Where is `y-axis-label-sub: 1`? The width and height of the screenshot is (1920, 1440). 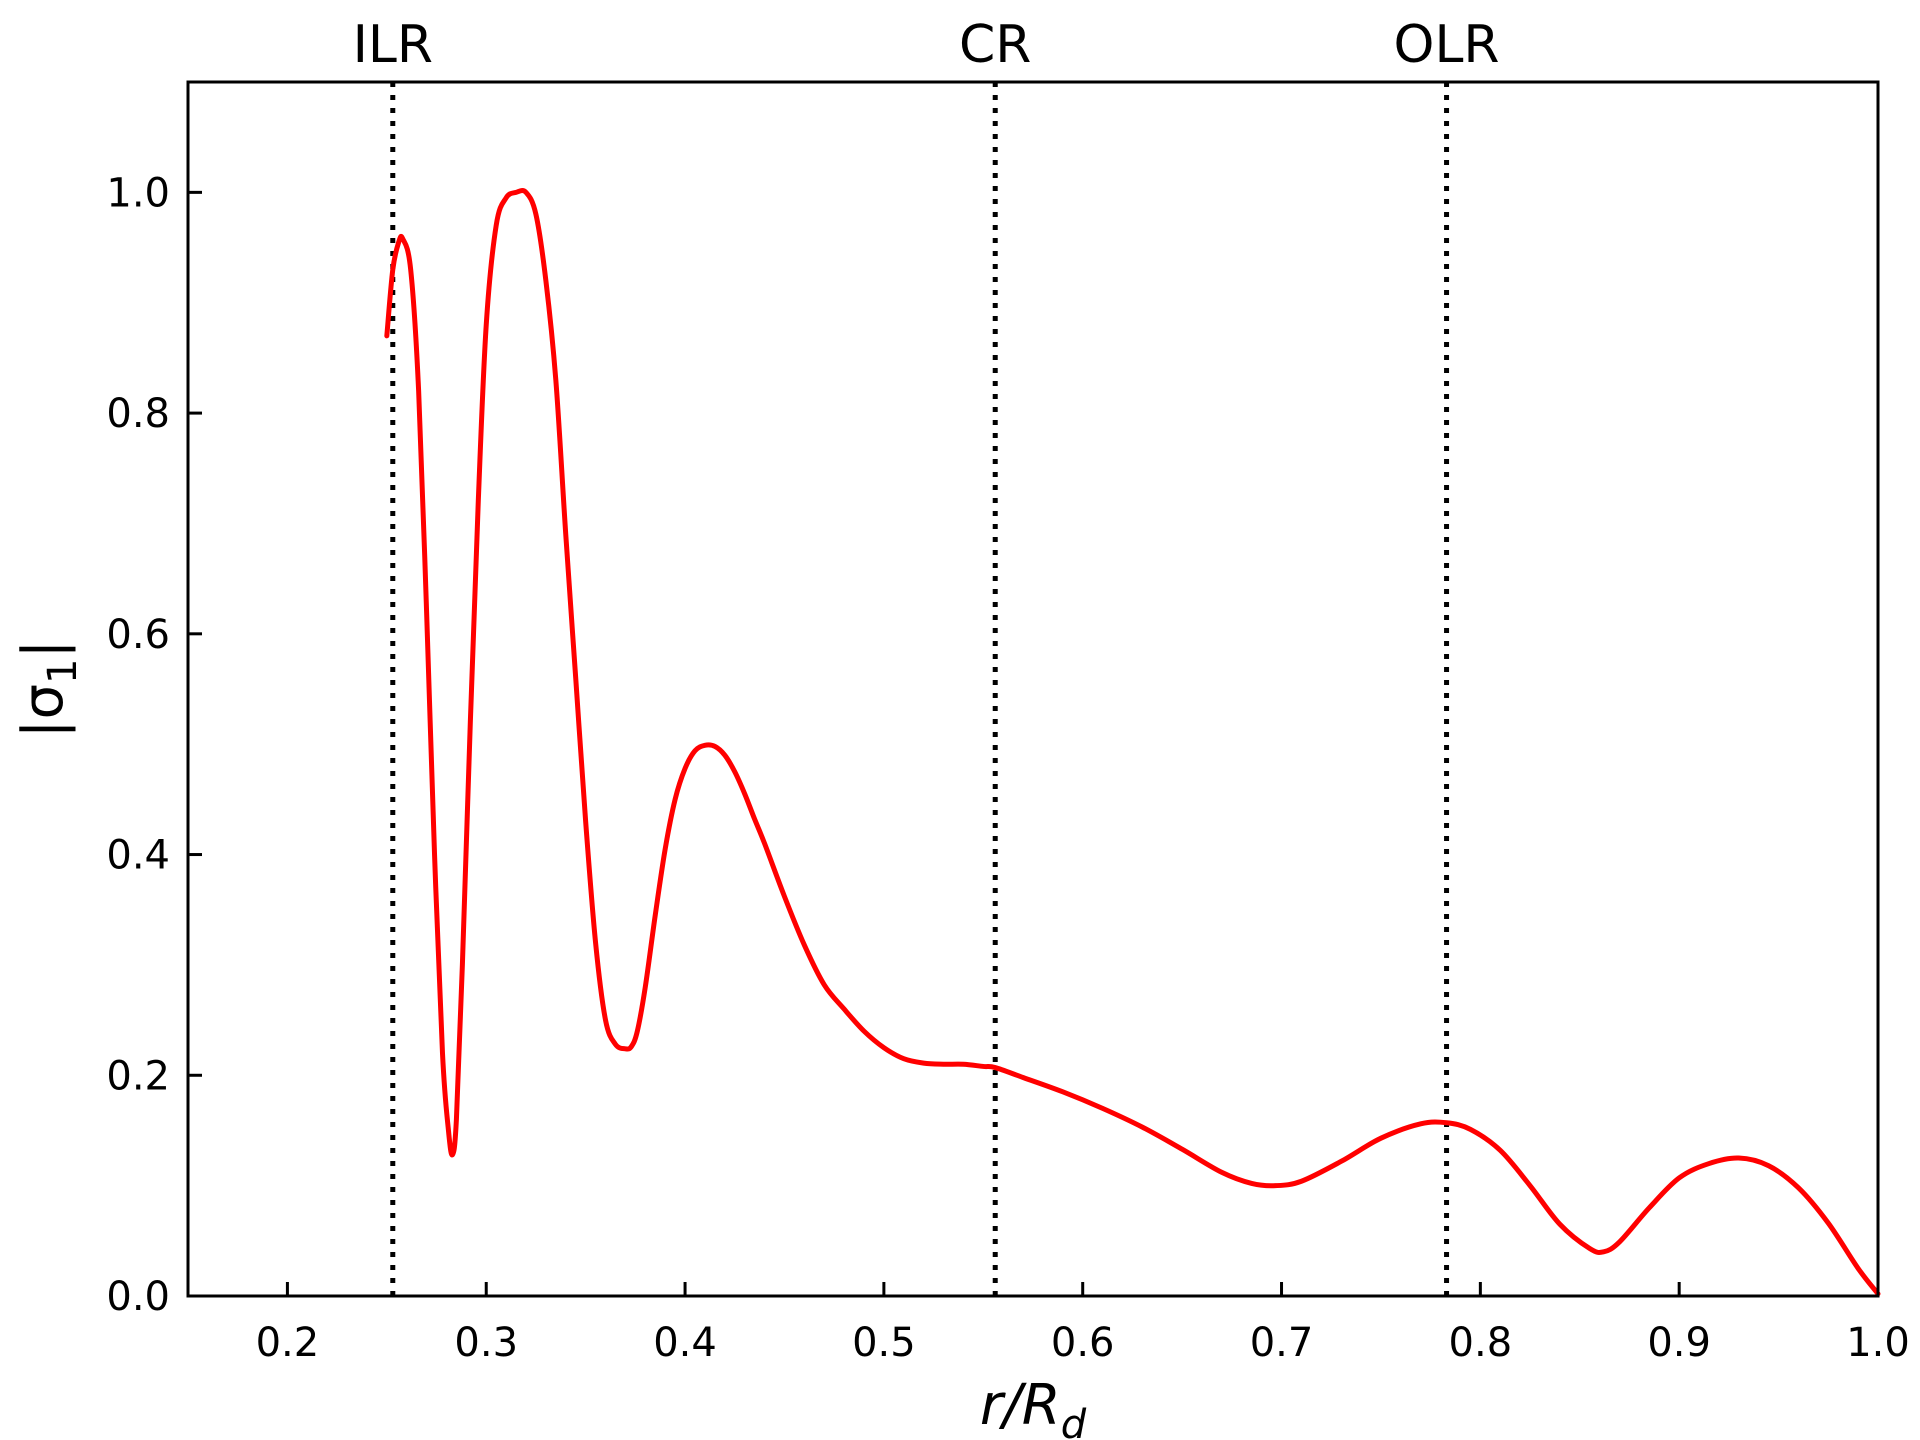 y-axis-label-sub: 1 is located at coordinates (63, 671).